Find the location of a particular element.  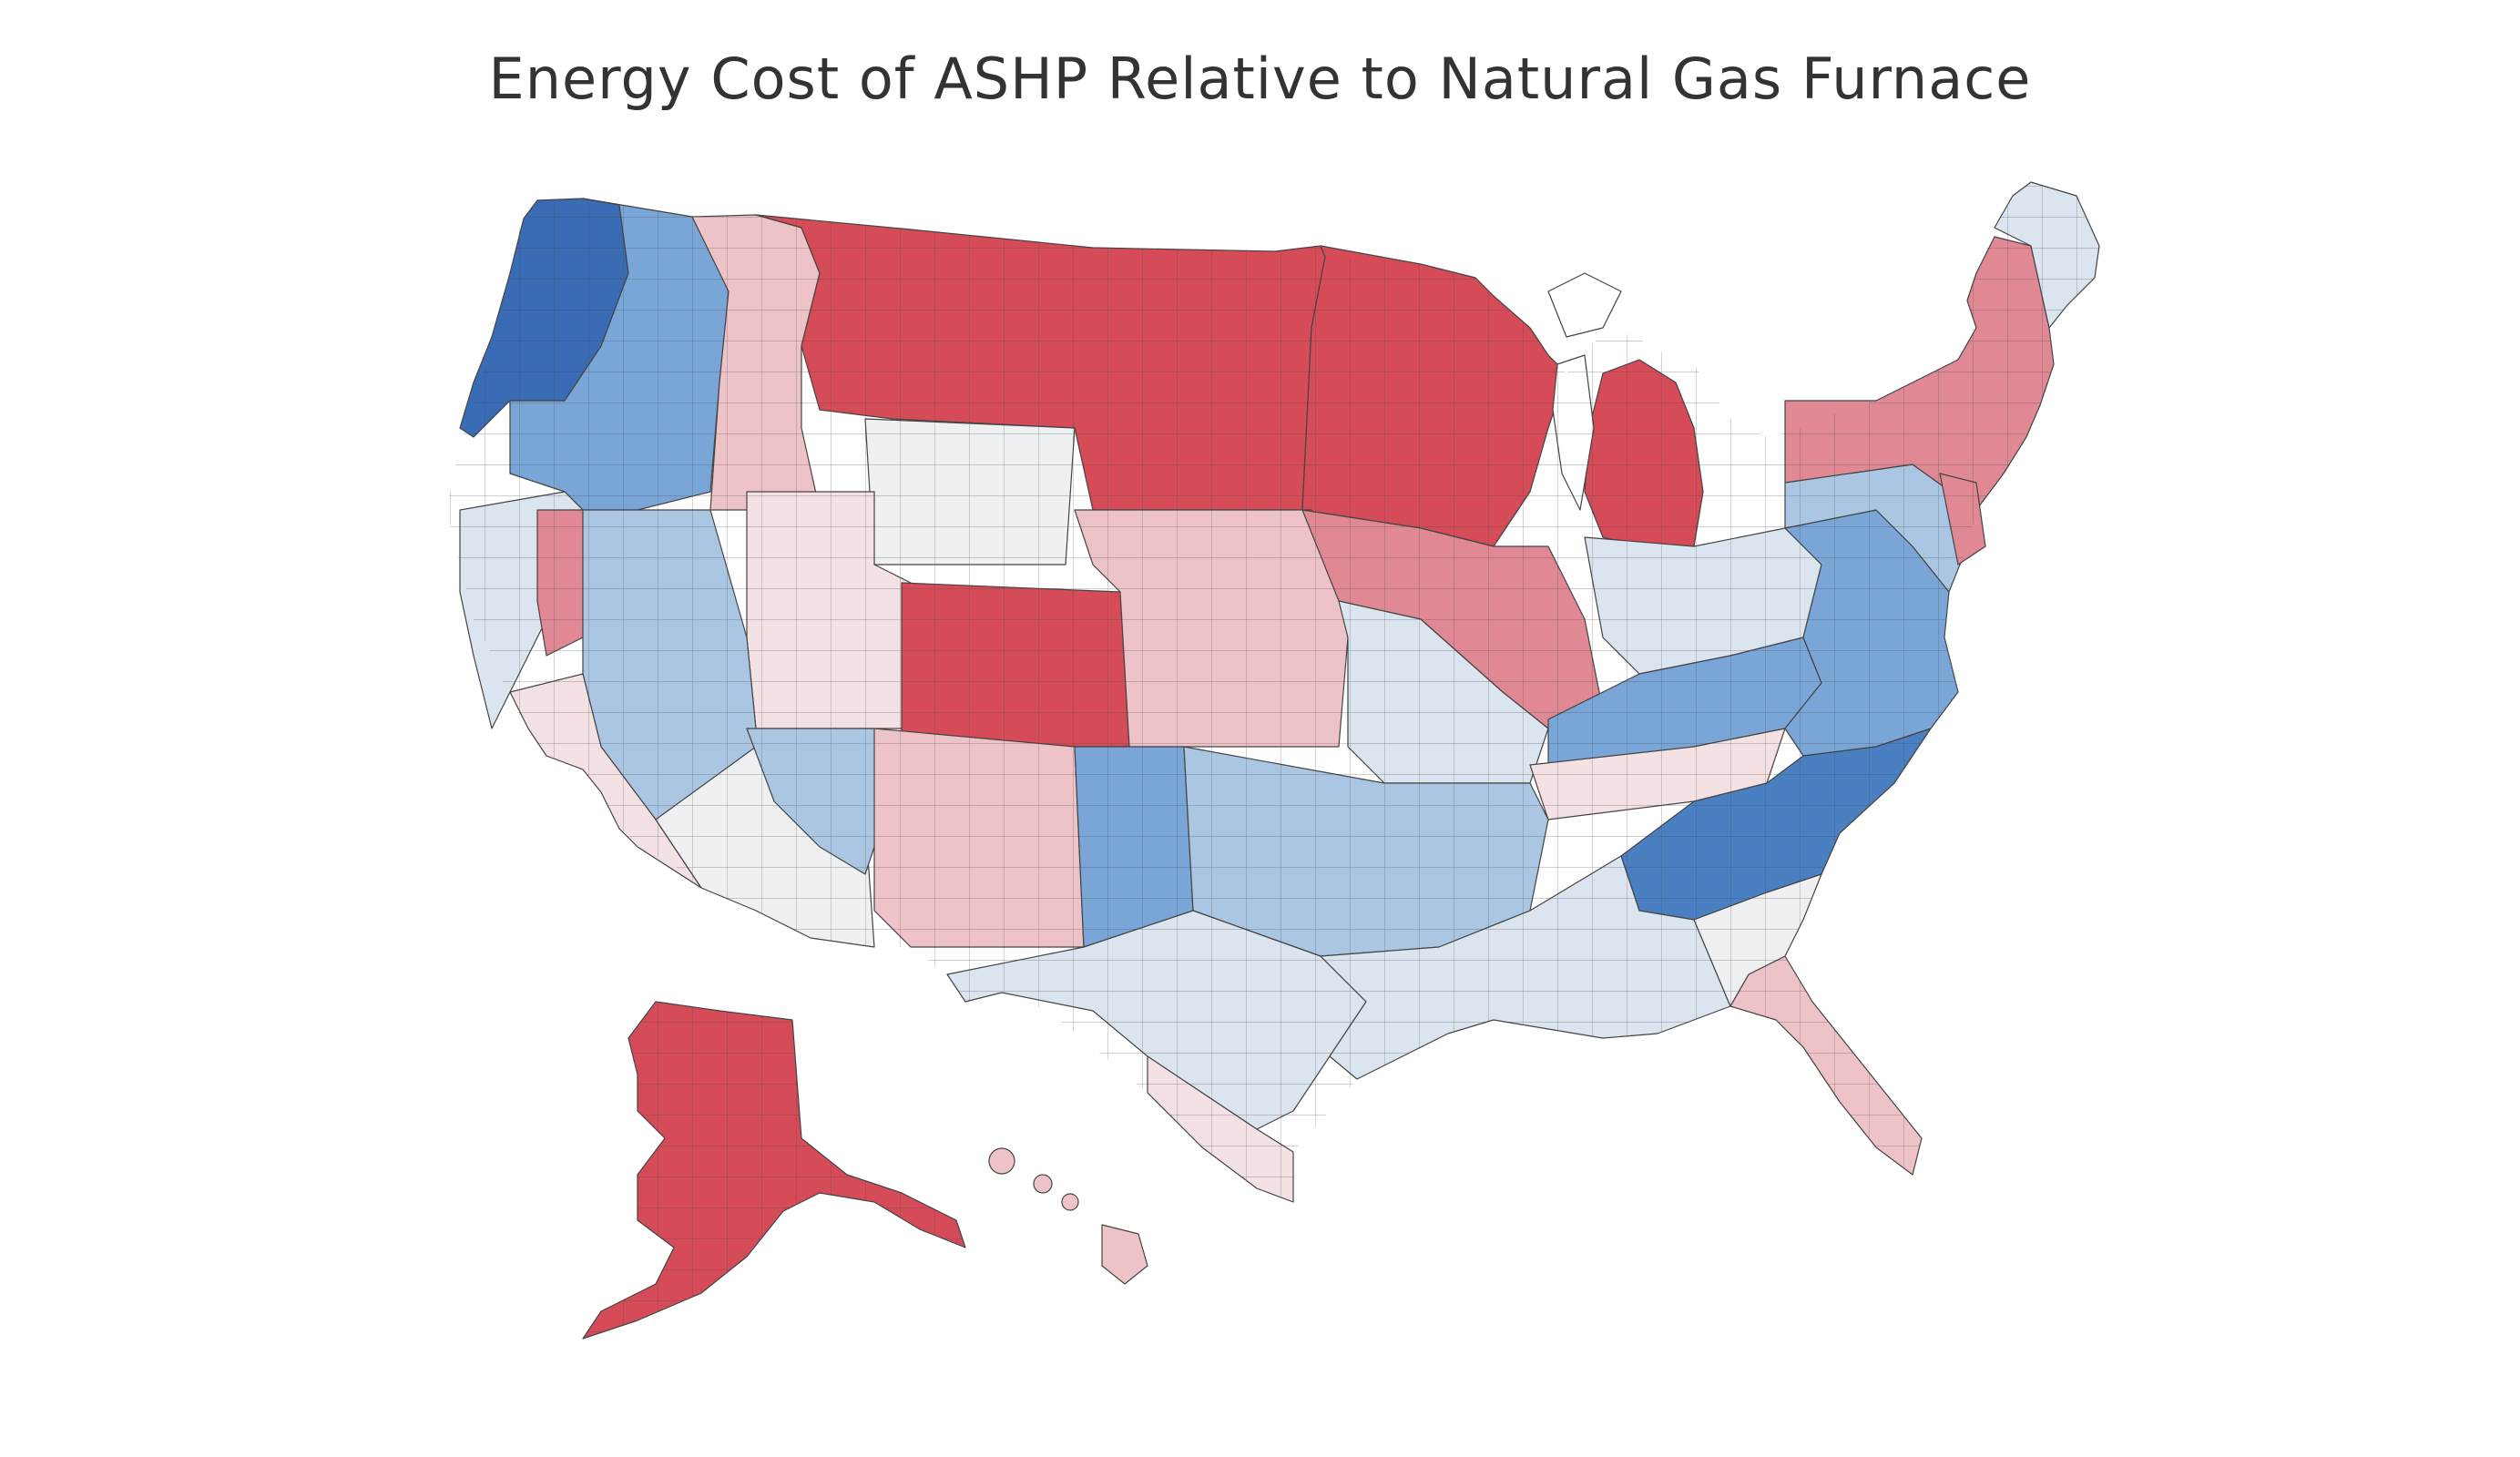

alaska-boroughs is located at coordinates (774, 1170).